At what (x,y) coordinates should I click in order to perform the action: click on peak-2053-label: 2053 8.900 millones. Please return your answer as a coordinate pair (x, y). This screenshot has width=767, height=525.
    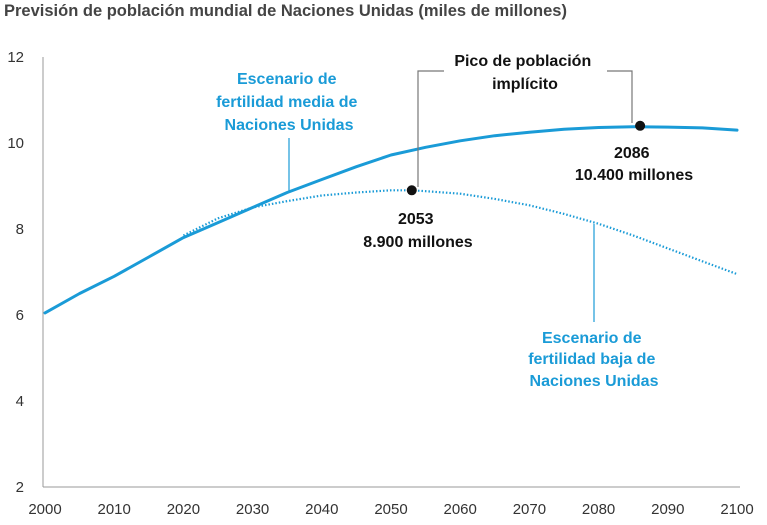
    Looking at the image, I should click on (417, 231).